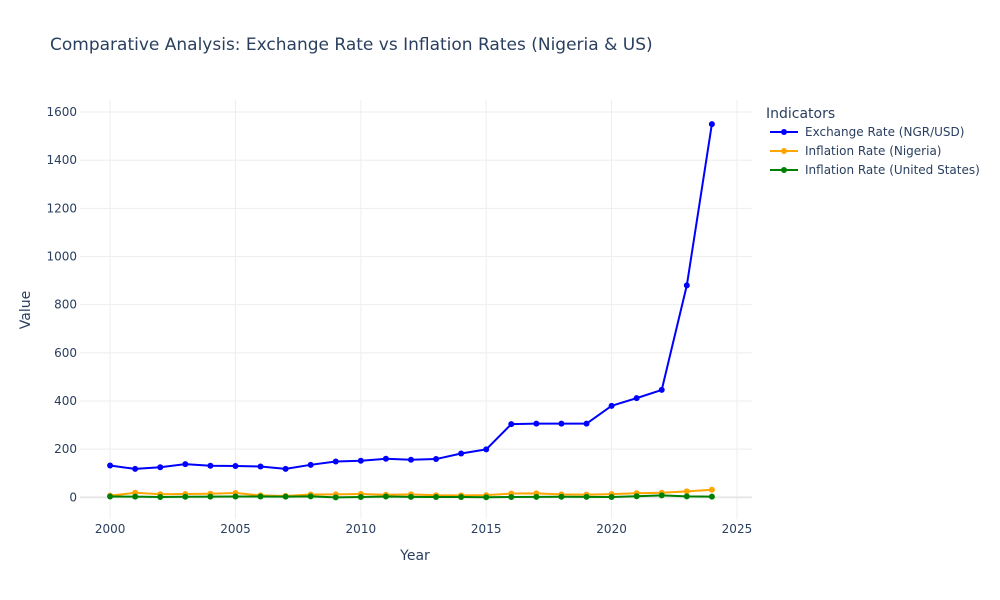 The height and width of the screenshot is (600, 1000). What do you see at coordinates (110, 529) in the screenshot?
I see `x-tick-label: 2000` at bounding box center [110, 529].